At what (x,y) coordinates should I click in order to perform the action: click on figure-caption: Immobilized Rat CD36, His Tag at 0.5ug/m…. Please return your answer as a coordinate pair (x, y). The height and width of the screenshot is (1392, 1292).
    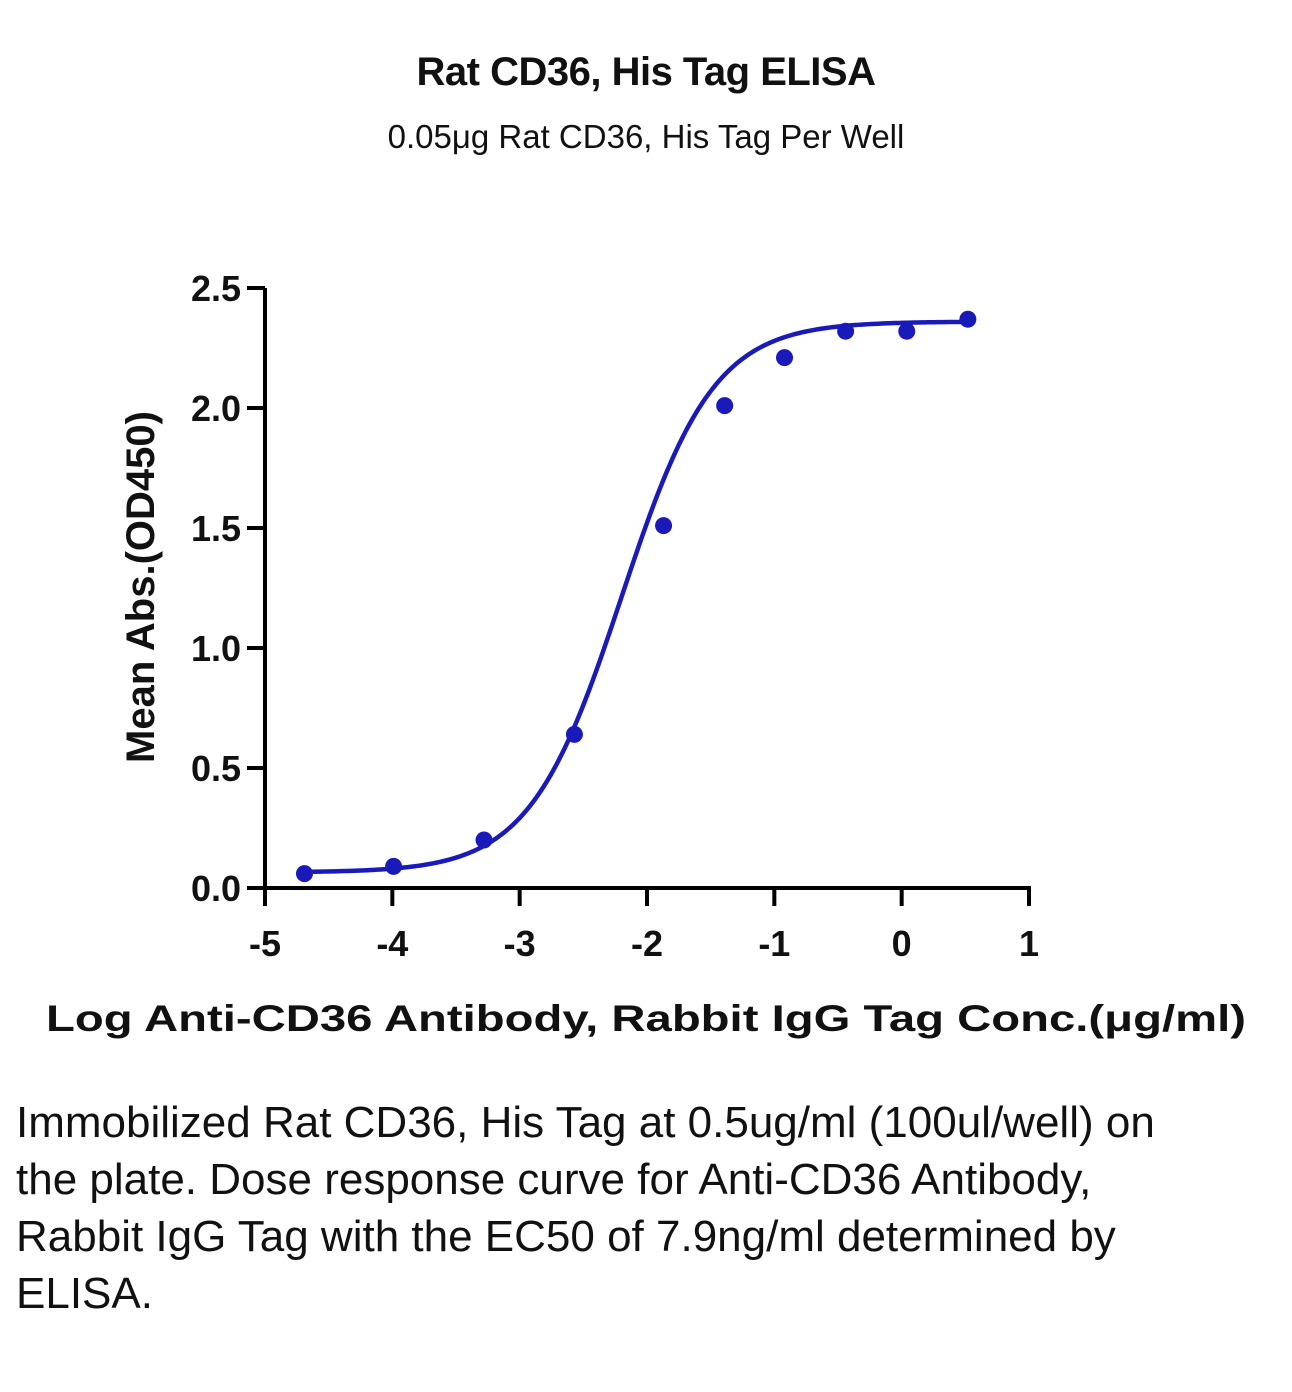
    Looking at the image, I should click on (585, 1208).